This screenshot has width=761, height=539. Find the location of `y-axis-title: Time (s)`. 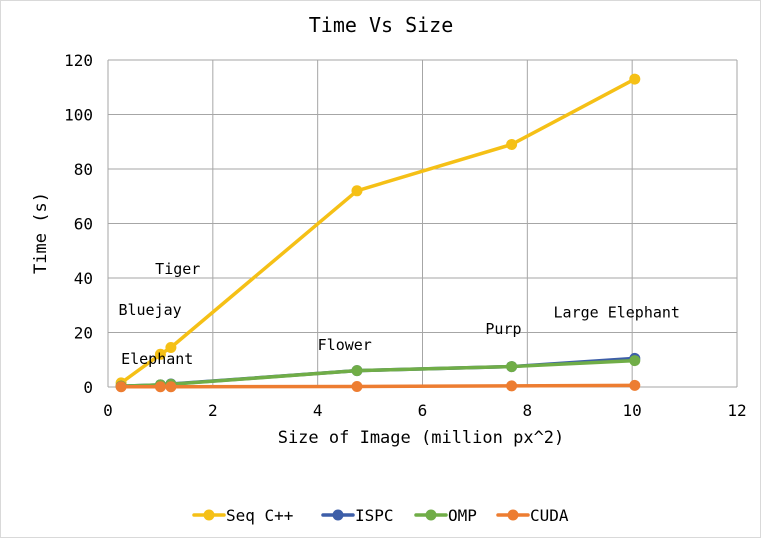

y-axis-title: Time (s) is located at coordinates (41, 233).